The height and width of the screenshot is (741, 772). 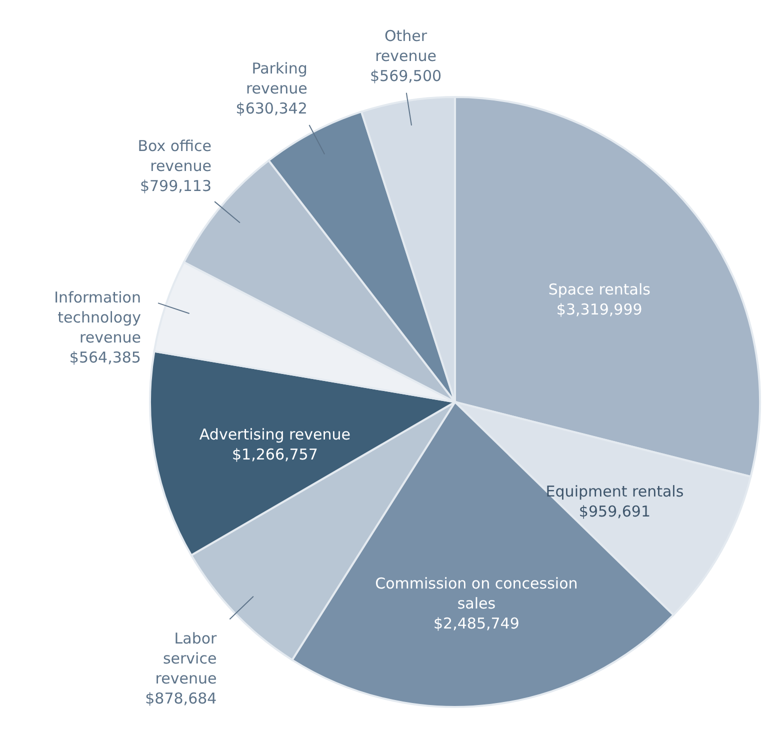 What do you see at coordinates (599, 289) in the screenshot?
I see `slice-label: Space rentals` at bounding box center [599, 289].